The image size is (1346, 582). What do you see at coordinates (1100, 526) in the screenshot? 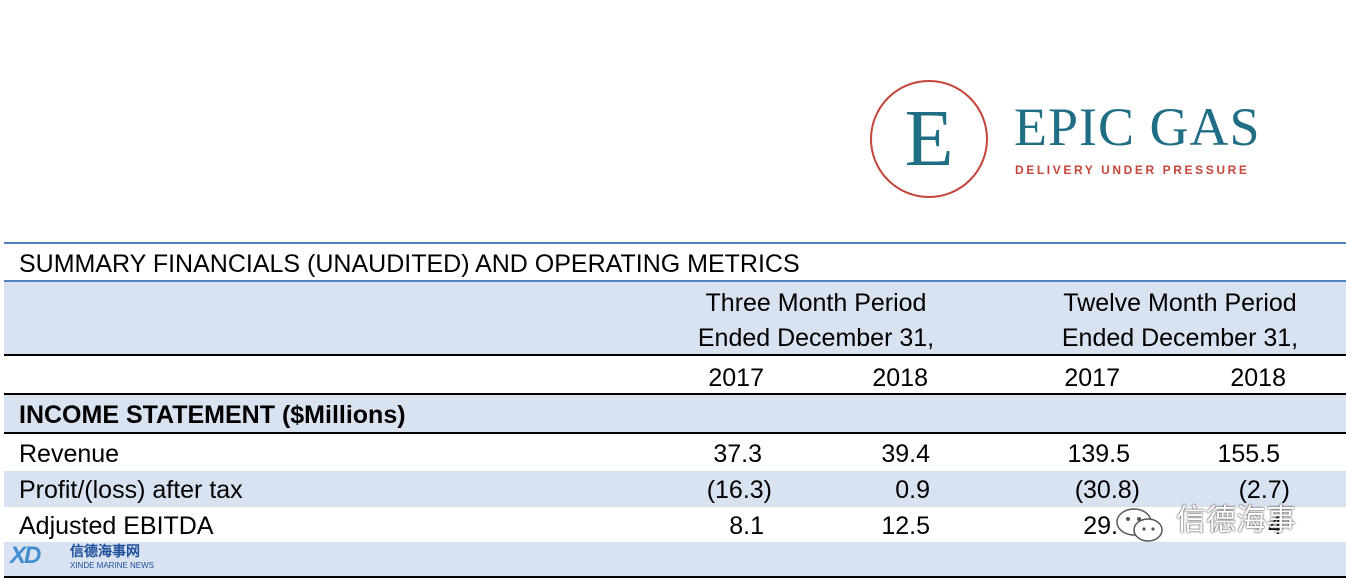
I see `table-cell: 29.` at bounding box center [1100, 526].